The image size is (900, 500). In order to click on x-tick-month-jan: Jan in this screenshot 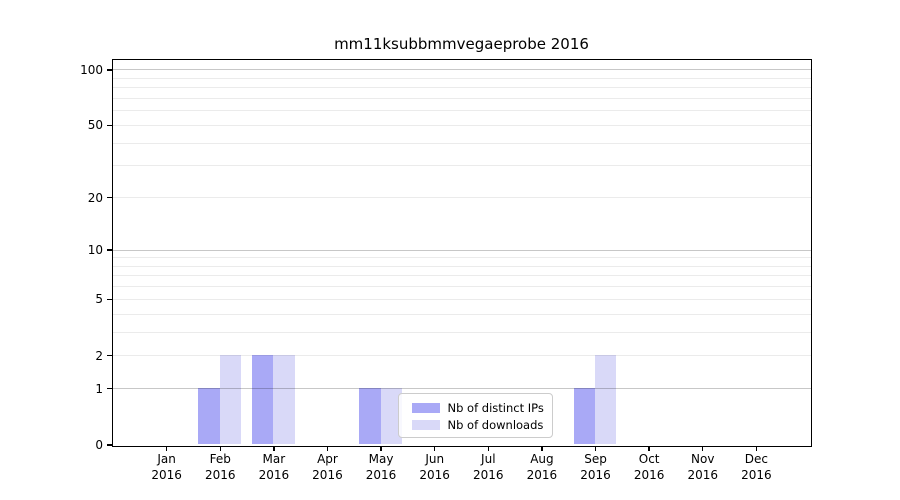, I will do `click(166, 459)`.